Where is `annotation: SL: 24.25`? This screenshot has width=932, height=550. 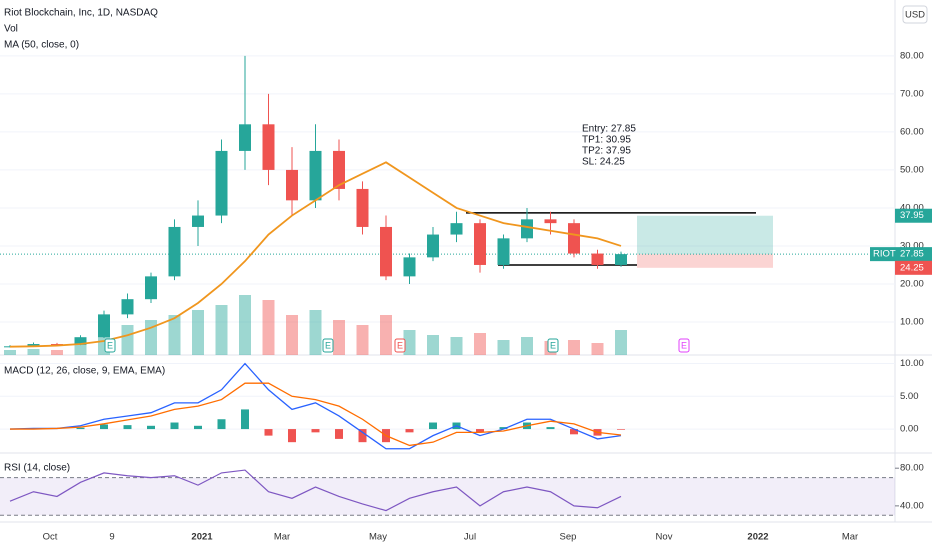
annotation: SL: 24.25 is located at coordinates (603, 162).